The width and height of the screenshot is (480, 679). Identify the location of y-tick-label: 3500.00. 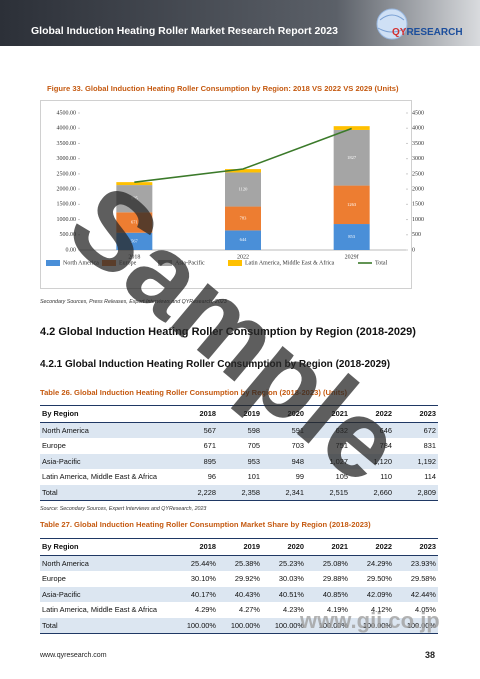
(67, 144).